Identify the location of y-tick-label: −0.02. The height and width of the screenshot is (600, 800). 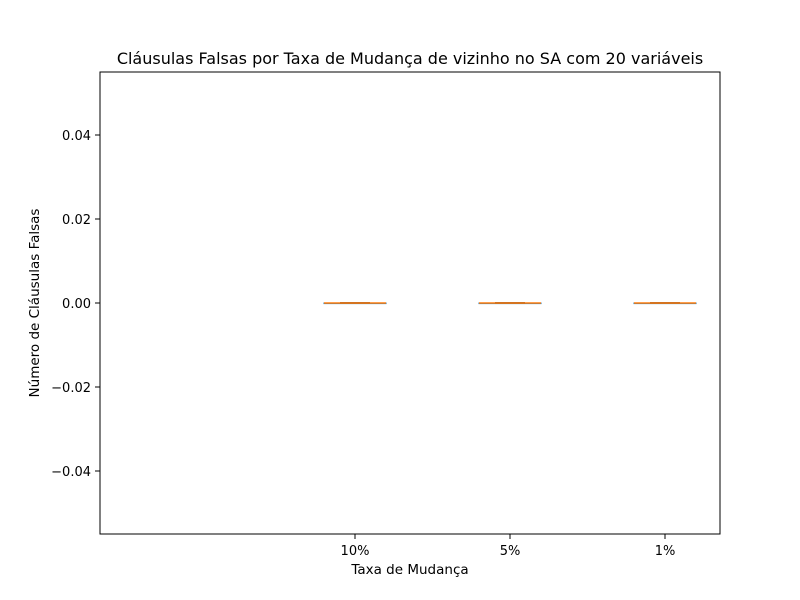
(71, 388).